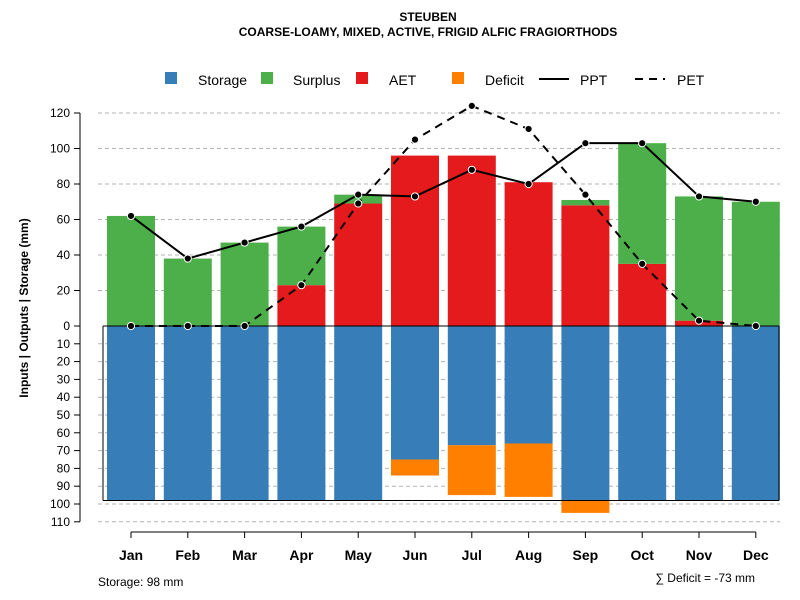 The image size is (800, 600). Describe the element at coordinates (24, 307) in the screenshot. I see `y-axis-label: Inputs | Outputs | Storage (mm)` at that location.